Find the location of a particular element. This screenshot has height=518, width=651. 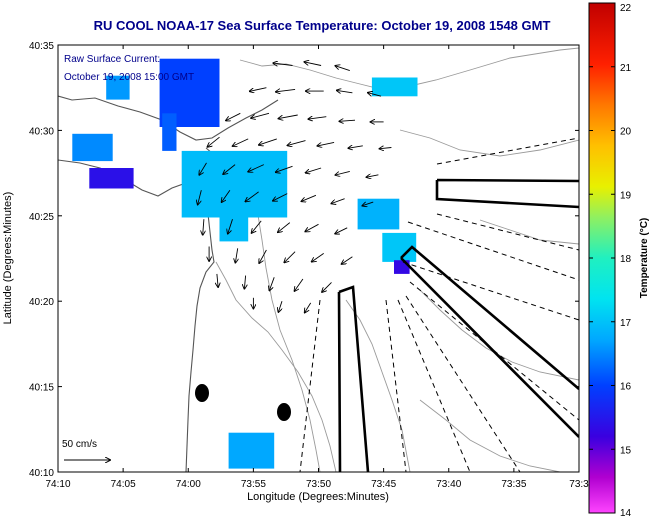

annotation-line-1: Raw Surface Current: is located at coordinates (112, 59).